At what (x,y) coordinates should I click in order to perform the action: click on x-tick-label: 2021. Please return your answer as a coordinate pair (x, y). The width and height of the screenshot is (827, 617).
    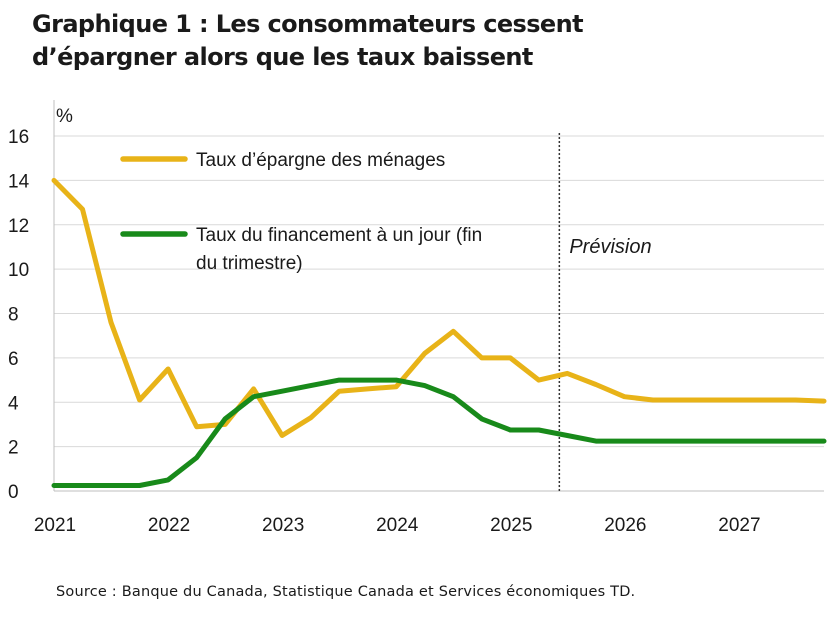
    Looking at the image, I should click on (55, 525).